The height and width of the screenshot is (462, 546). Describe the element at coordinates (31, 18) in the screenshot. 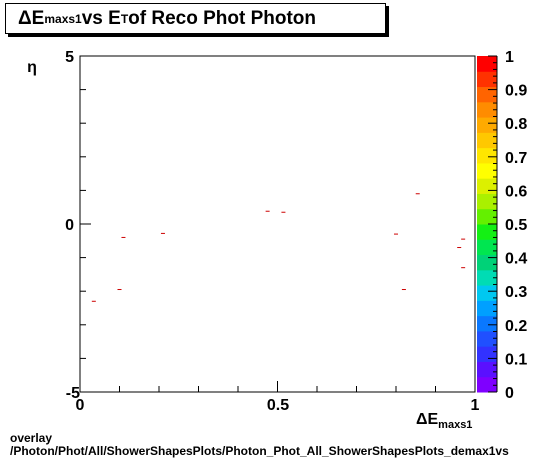

I see `title-delta: ΔE` at that location.